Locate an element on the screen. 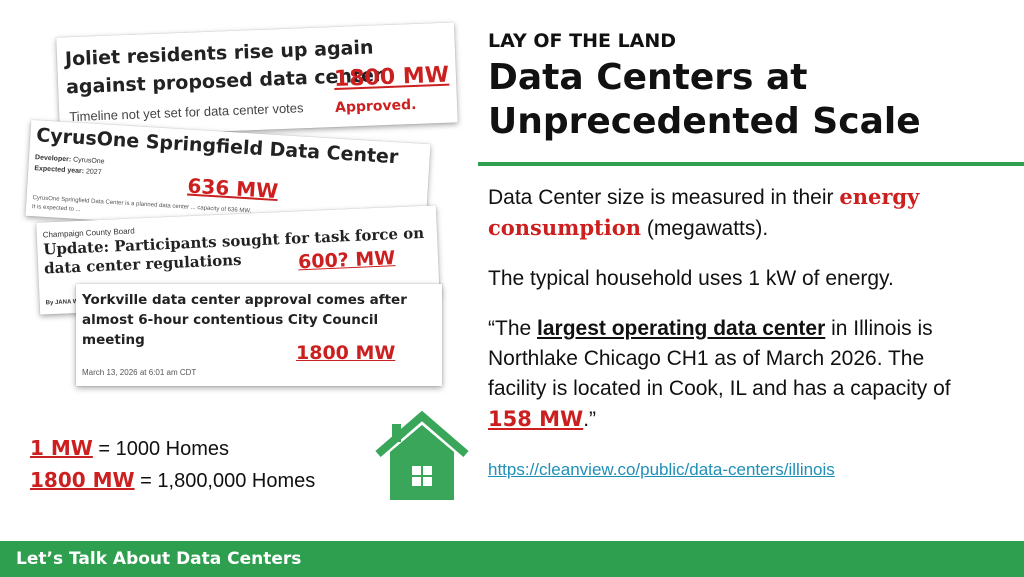 This screenshot has height=577, width=1024. joliet-mw: 1800 MW is located at coordinates (391, 77).